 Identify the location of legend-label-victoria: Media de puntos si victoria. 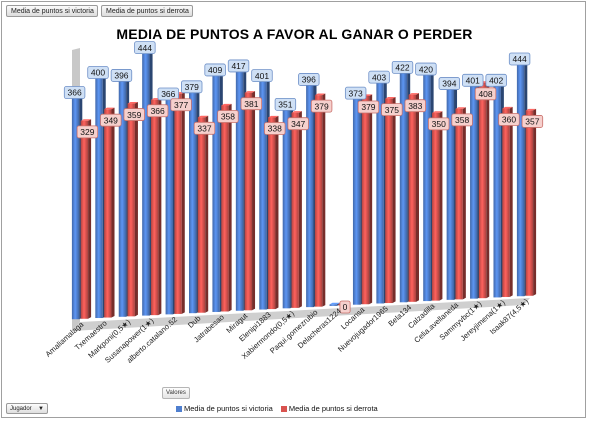
(228, 408).